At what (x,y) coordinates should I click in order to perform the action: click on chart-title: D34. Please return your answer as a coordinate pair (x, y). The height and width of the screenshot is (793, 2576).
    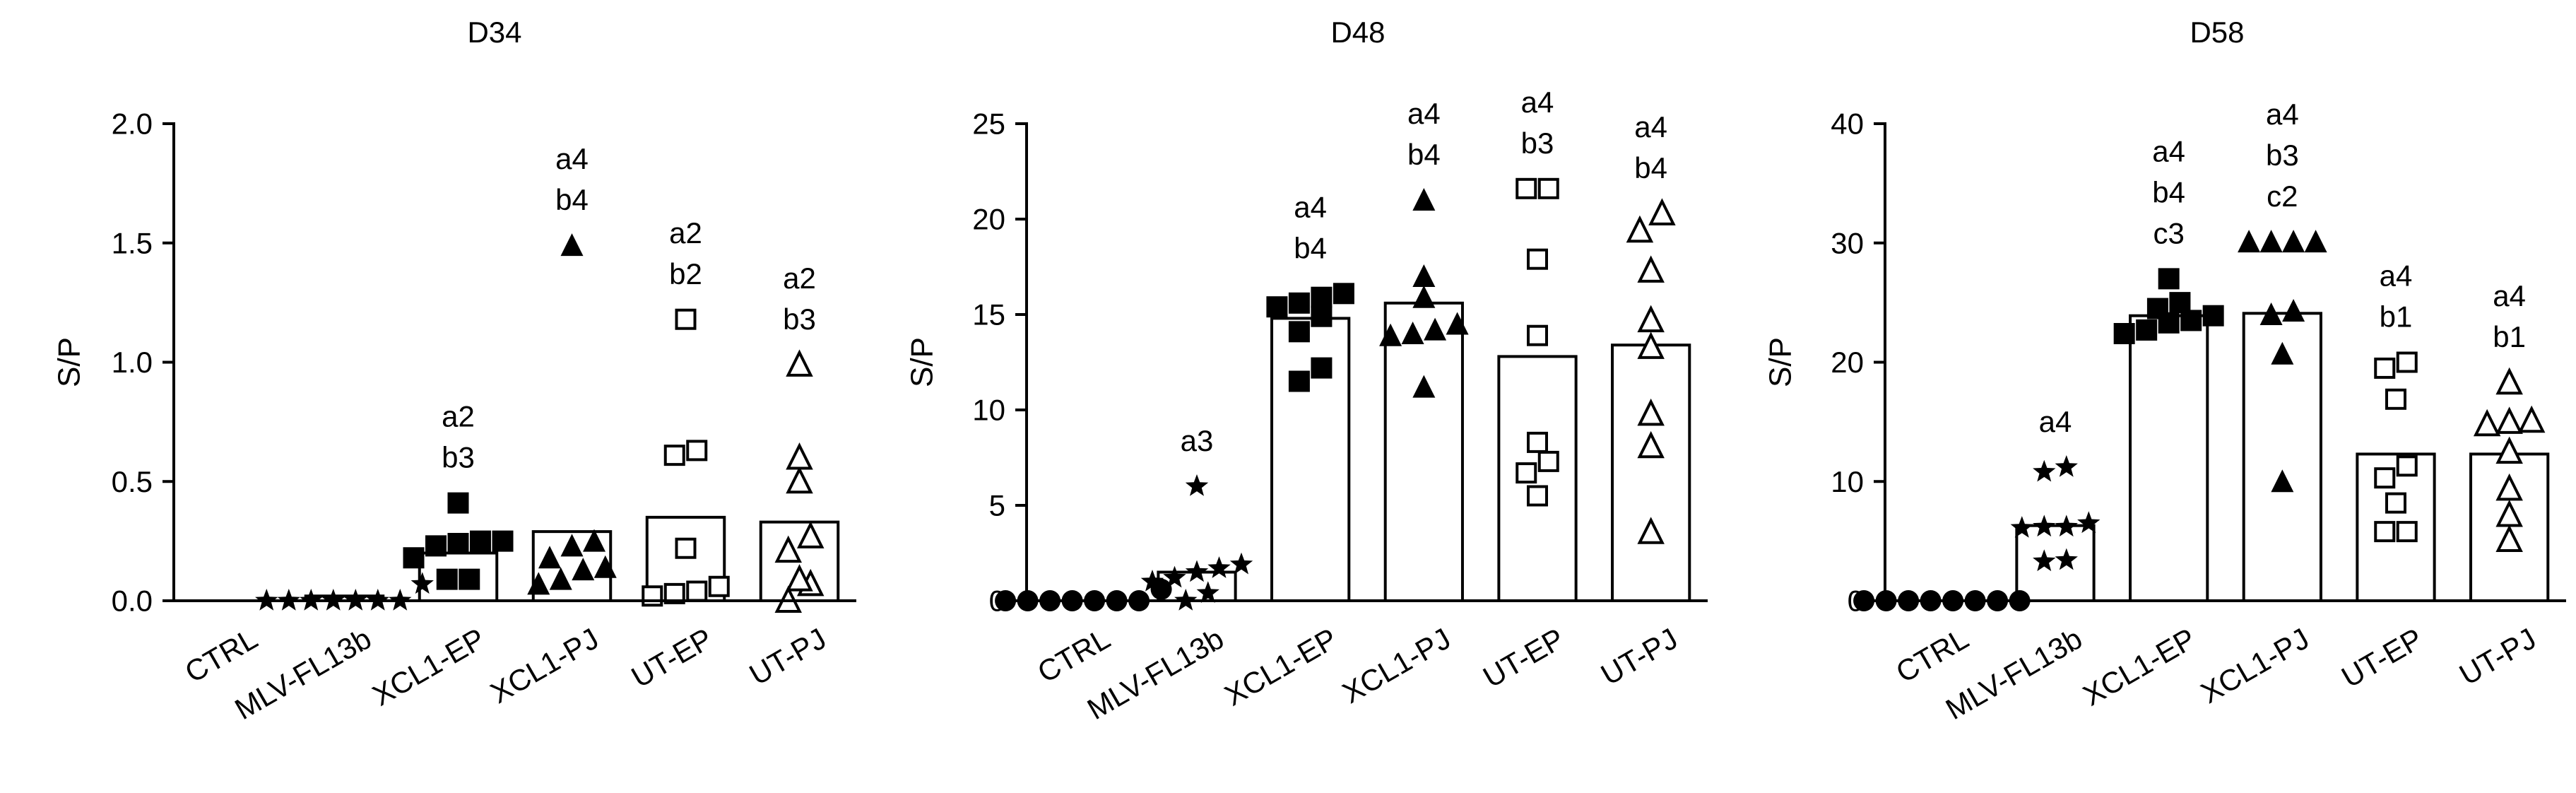
    Looking at the image, I should click on (494, 32).